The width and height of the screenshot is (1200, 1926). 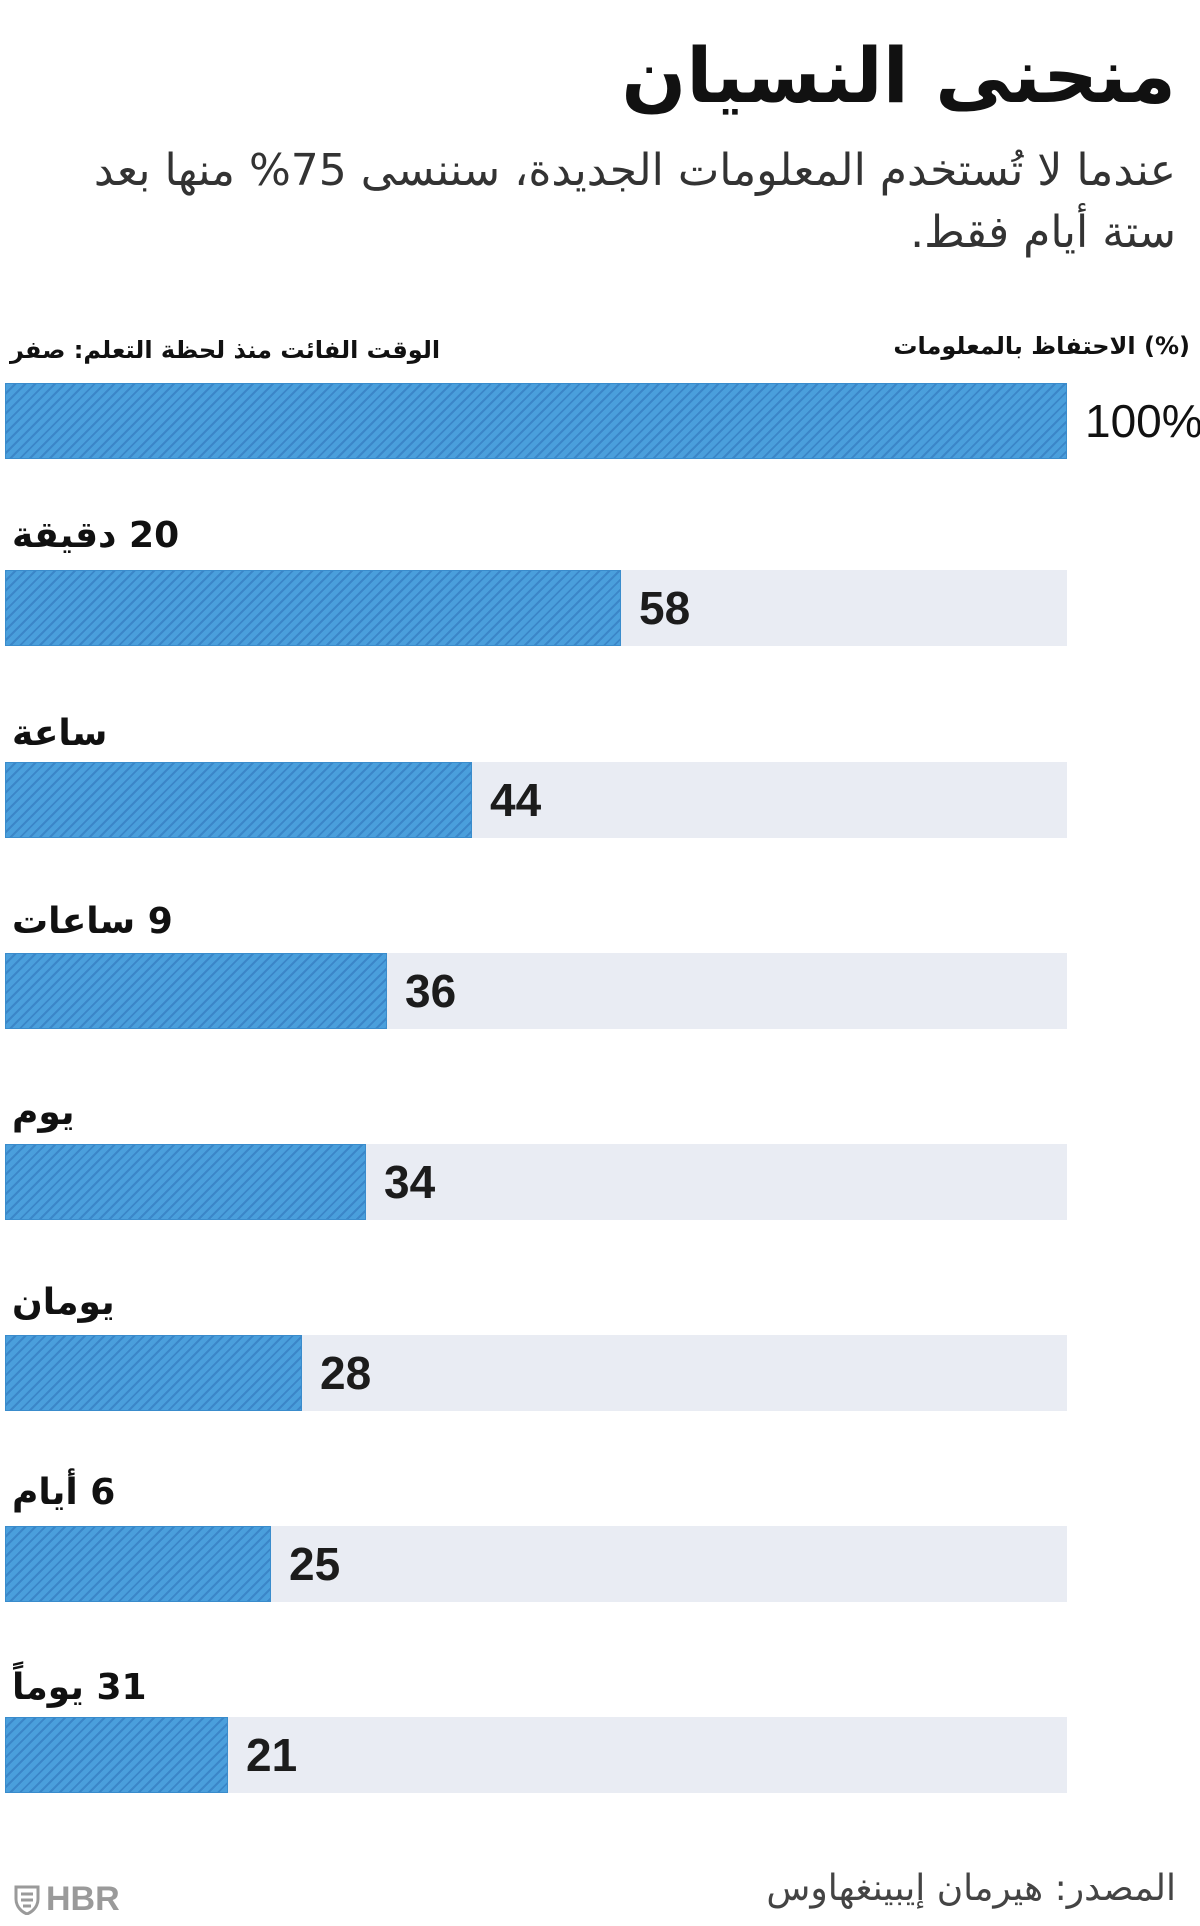 I want to click on retention-axis-label: (%) الاحتفاظ بالمعلومات, so click(x=1041, y=346).